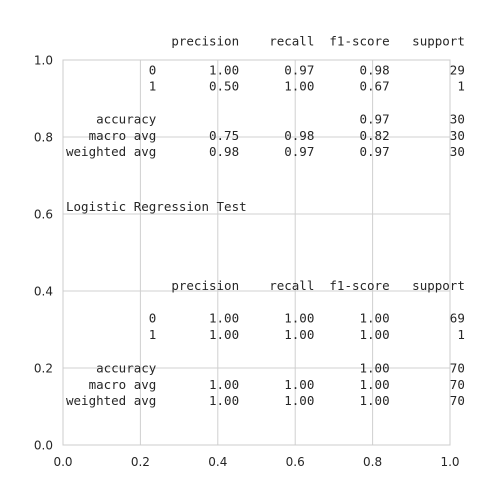  I want to click on report-text-line: macro avg 1.00 1.00 1.00 70, so click(265, 384).